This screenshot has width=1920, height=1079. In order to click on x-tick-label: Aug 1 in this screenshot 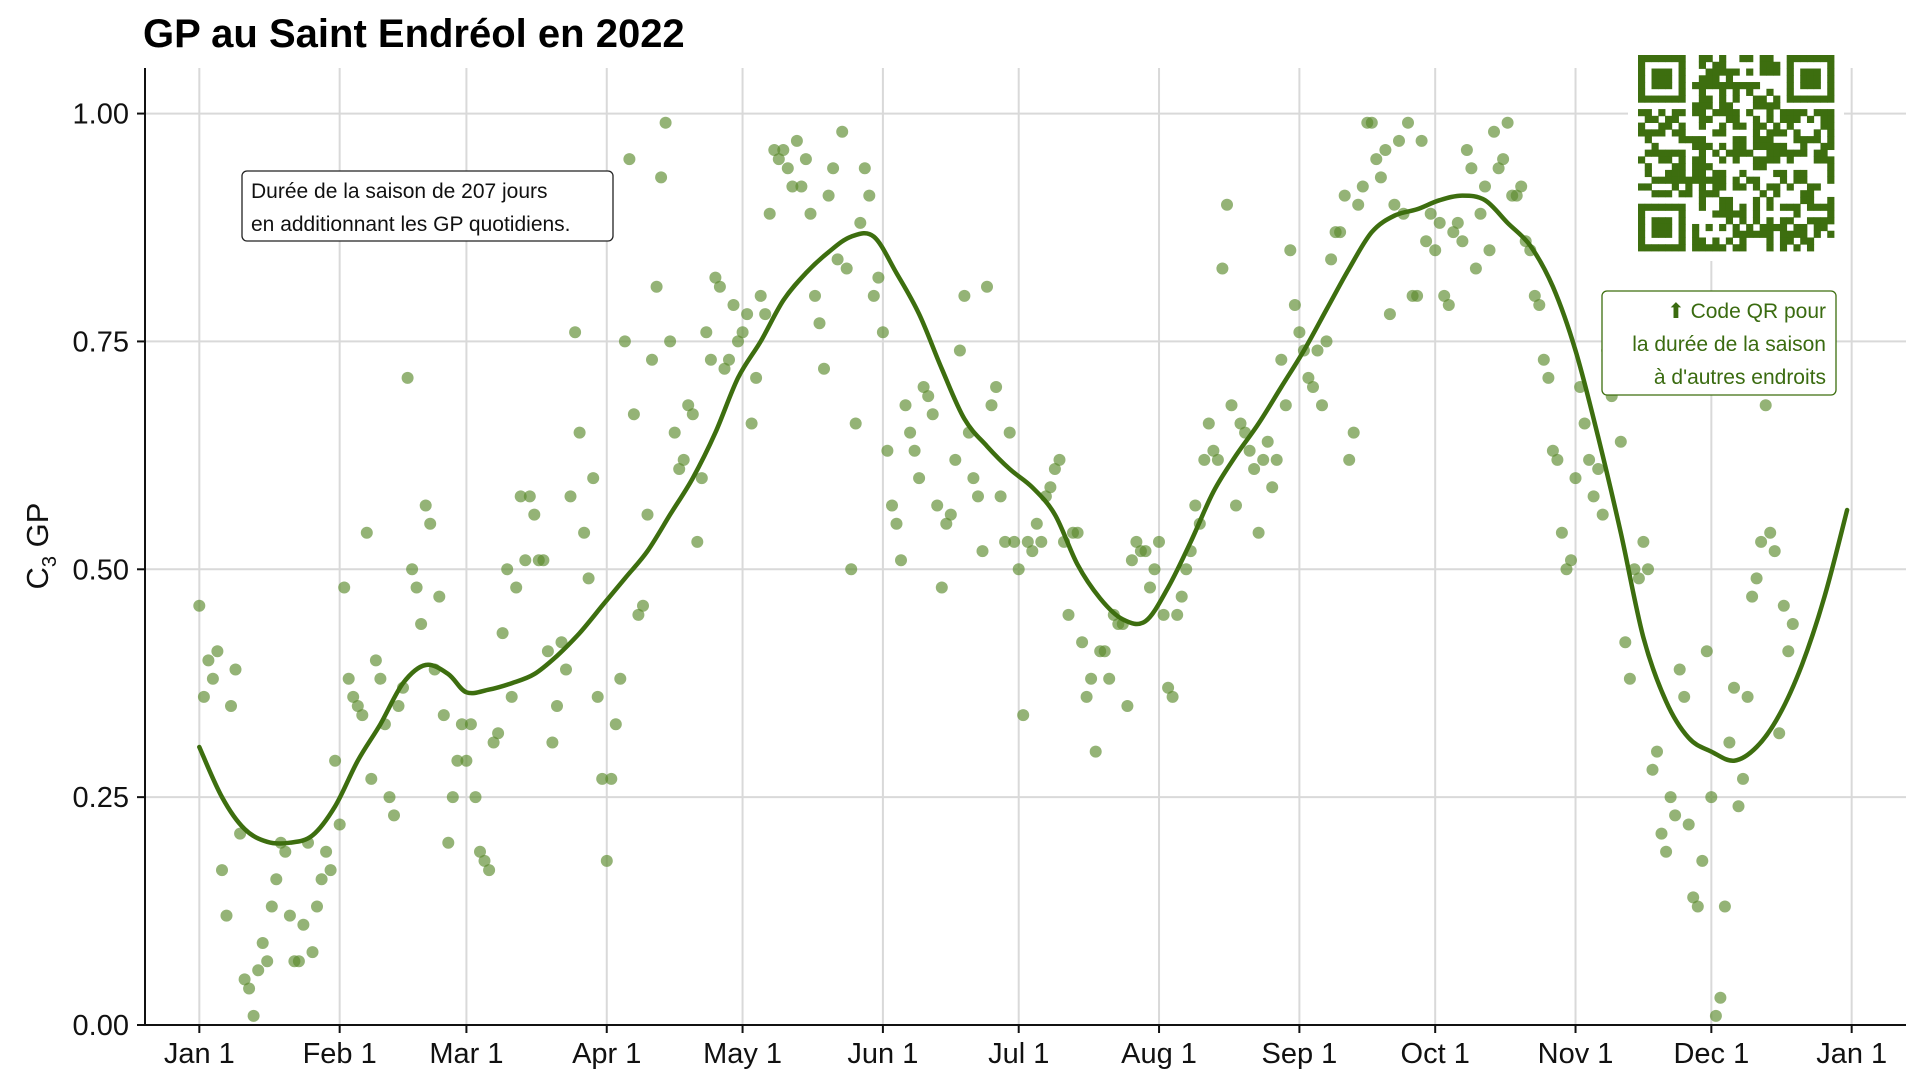, I will do `click(1159, 1054)`.